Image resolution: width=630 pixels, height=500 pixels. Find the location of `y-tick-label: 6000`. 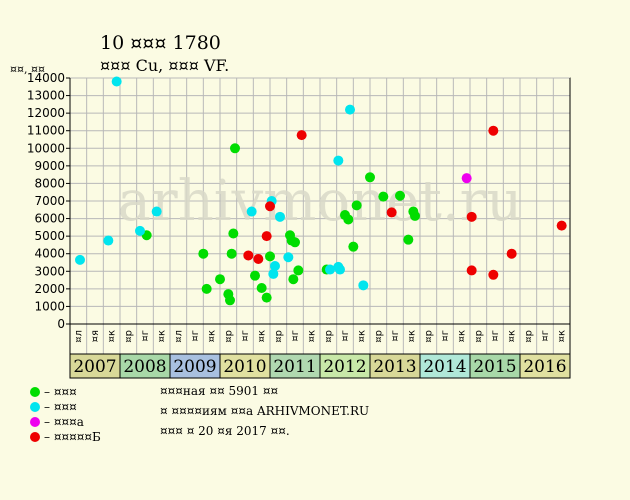

y-tick-label: 6000 is located at coordinates (49, 219).